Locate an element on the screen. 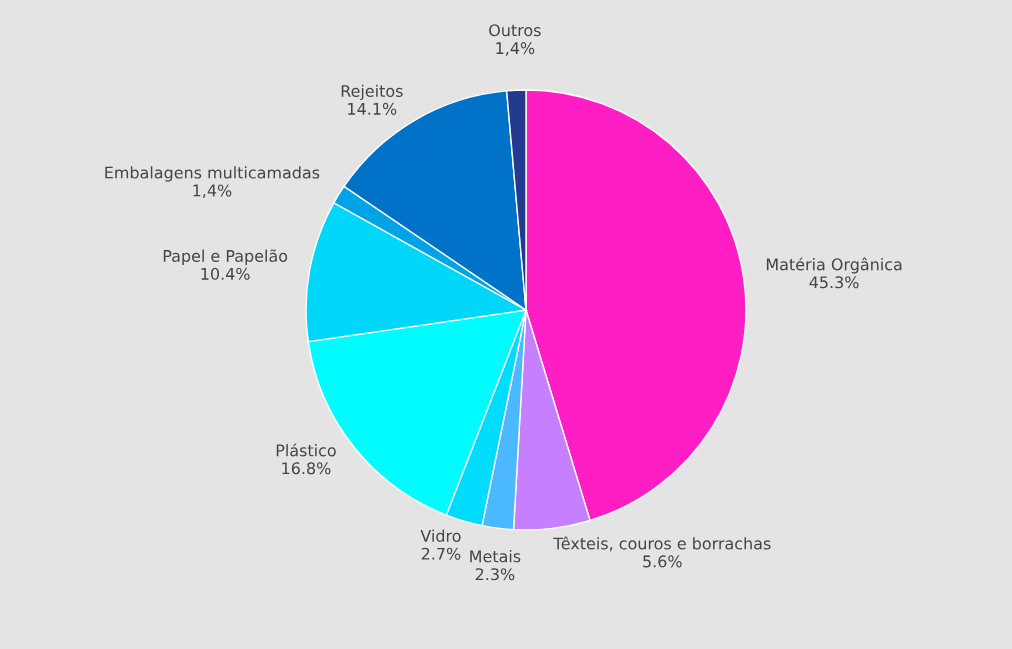 This screenshot has width=1012, height=649. slice-label: Plástico is located at coordinates (306, 450).